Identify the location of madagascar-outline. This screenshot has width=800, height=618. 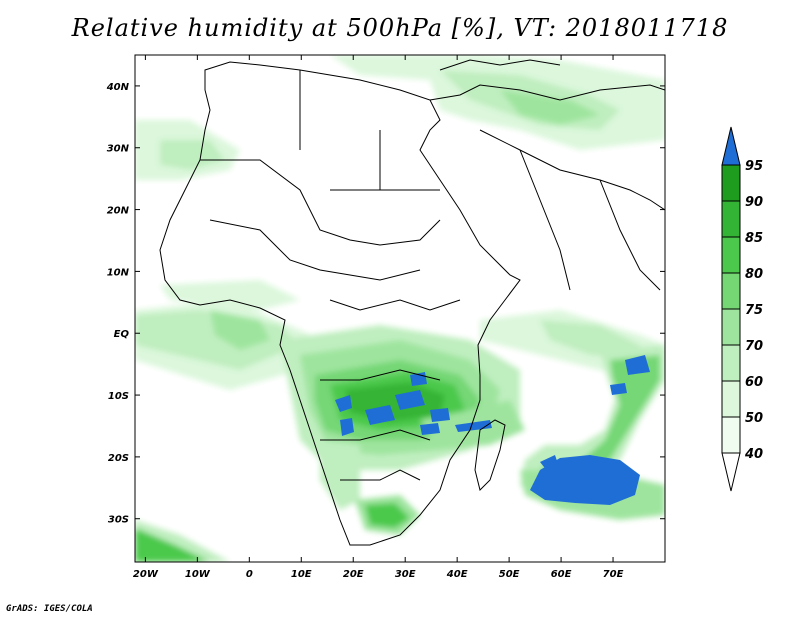
(490, 455).